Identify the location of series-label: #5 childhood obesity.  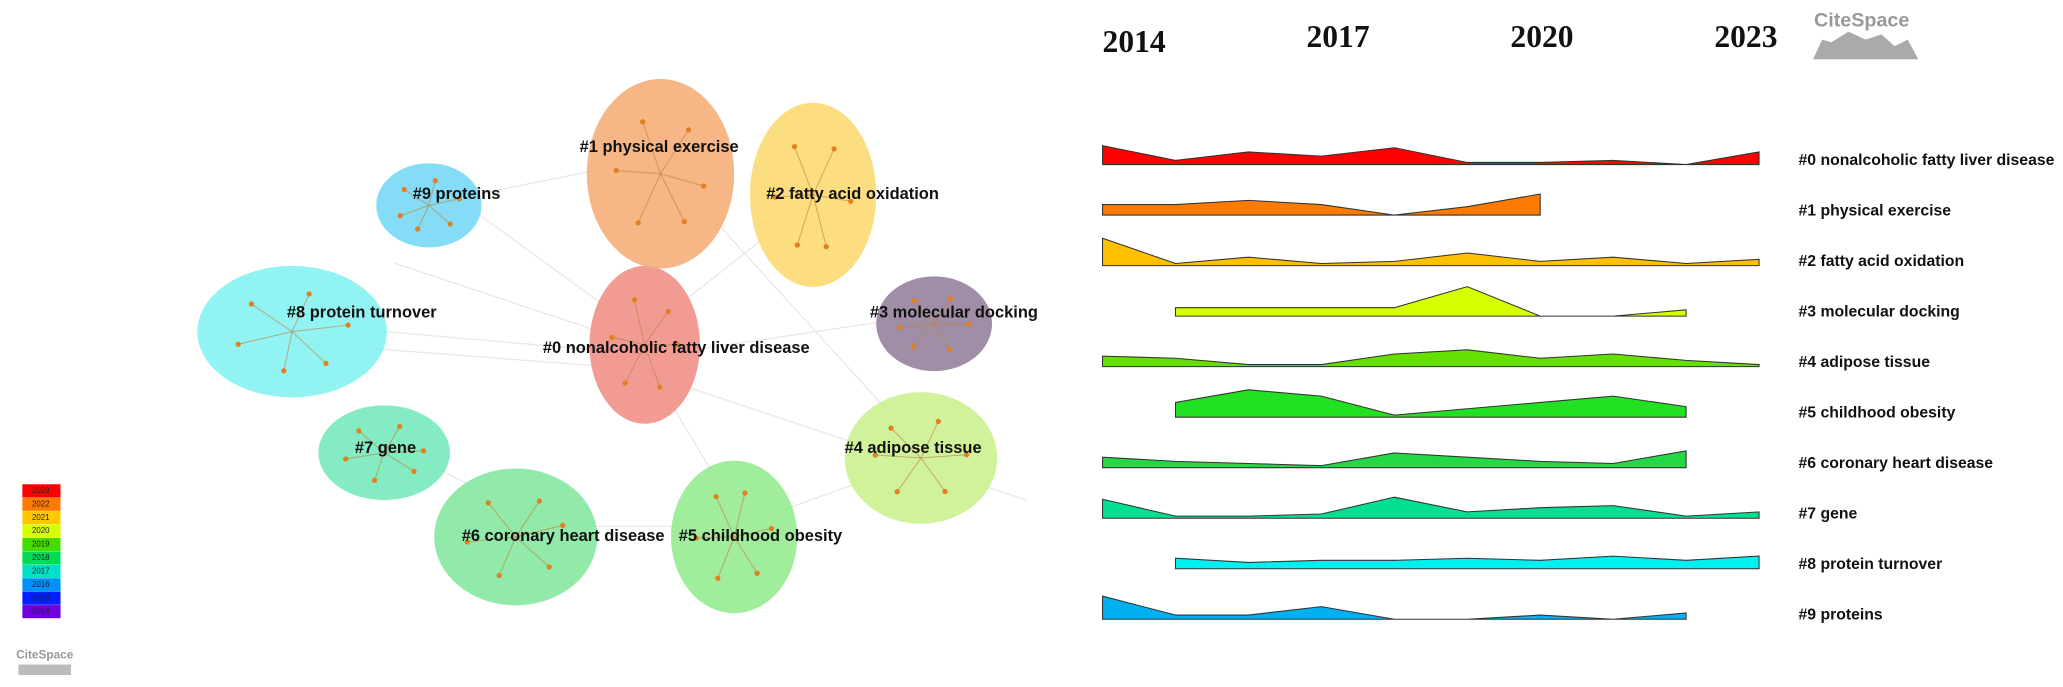
(1877, 412).